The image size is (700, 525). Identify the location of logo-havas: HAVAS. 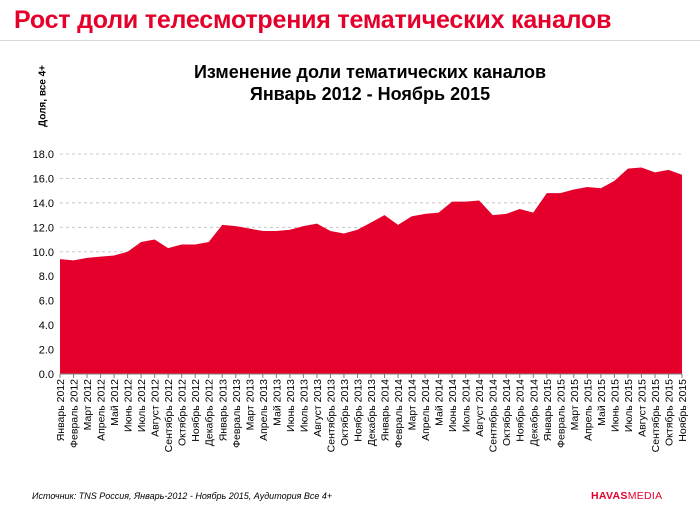
(609, 496).